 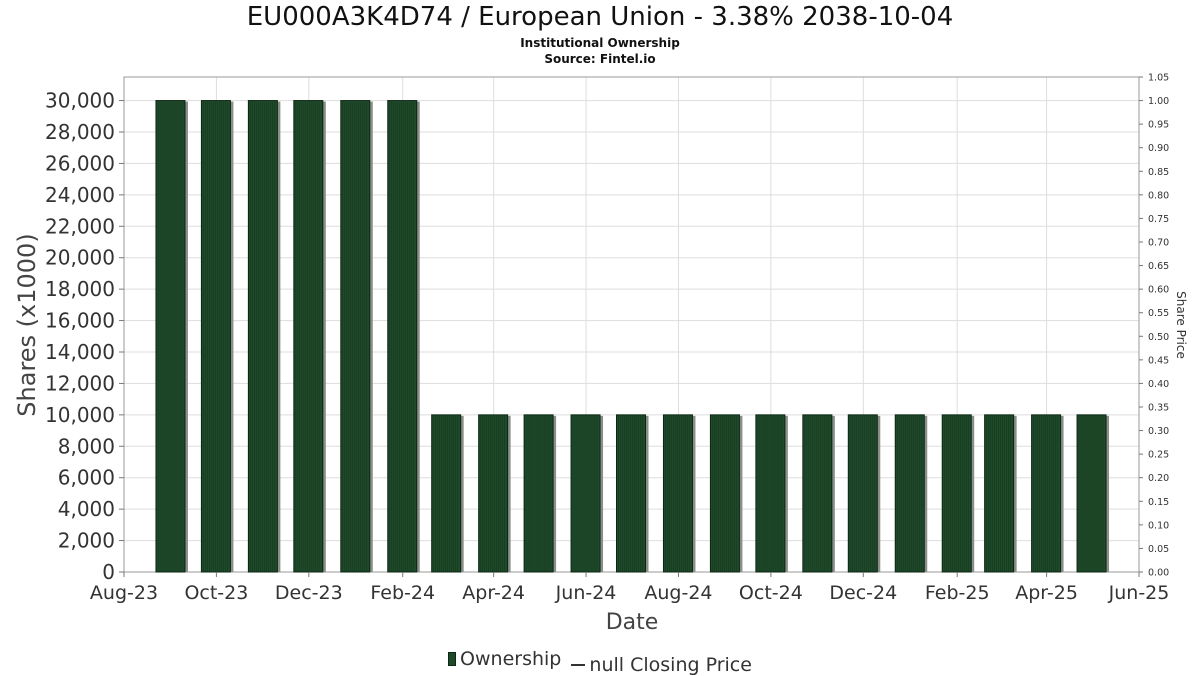 I want to click on y-tick-label: 16,000, so click(x=80, y=321).